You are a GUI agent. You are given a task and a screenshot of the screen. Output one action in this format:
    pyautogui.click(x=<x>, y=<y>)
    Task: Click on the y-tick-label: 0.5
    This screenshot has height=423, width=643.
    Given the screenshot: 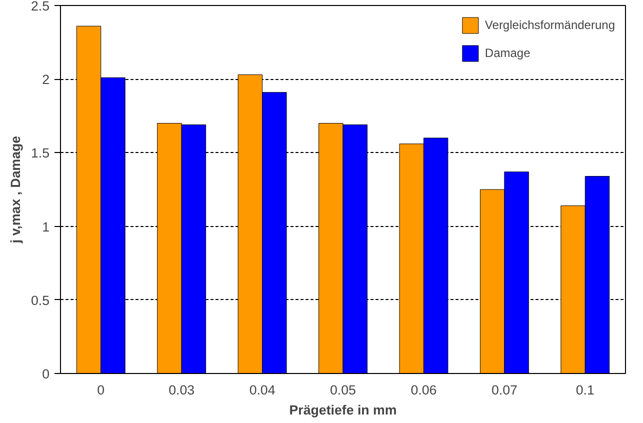 What is the action you would take?
    pyautogui.click(x=40, y=300)
    